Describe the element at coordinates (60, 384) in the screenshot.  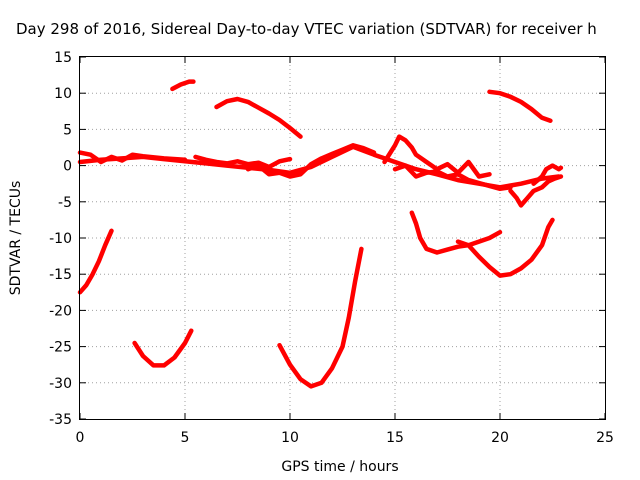
I see `y-tick-label: -30` at that location.